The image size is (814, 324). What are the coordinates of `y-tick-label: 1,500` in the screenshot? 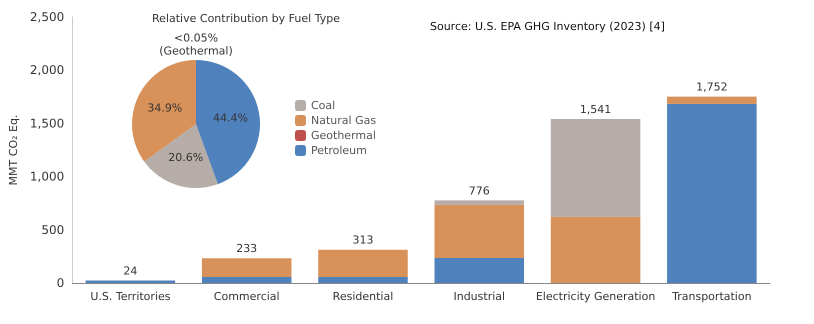 It's located at (47, 123).